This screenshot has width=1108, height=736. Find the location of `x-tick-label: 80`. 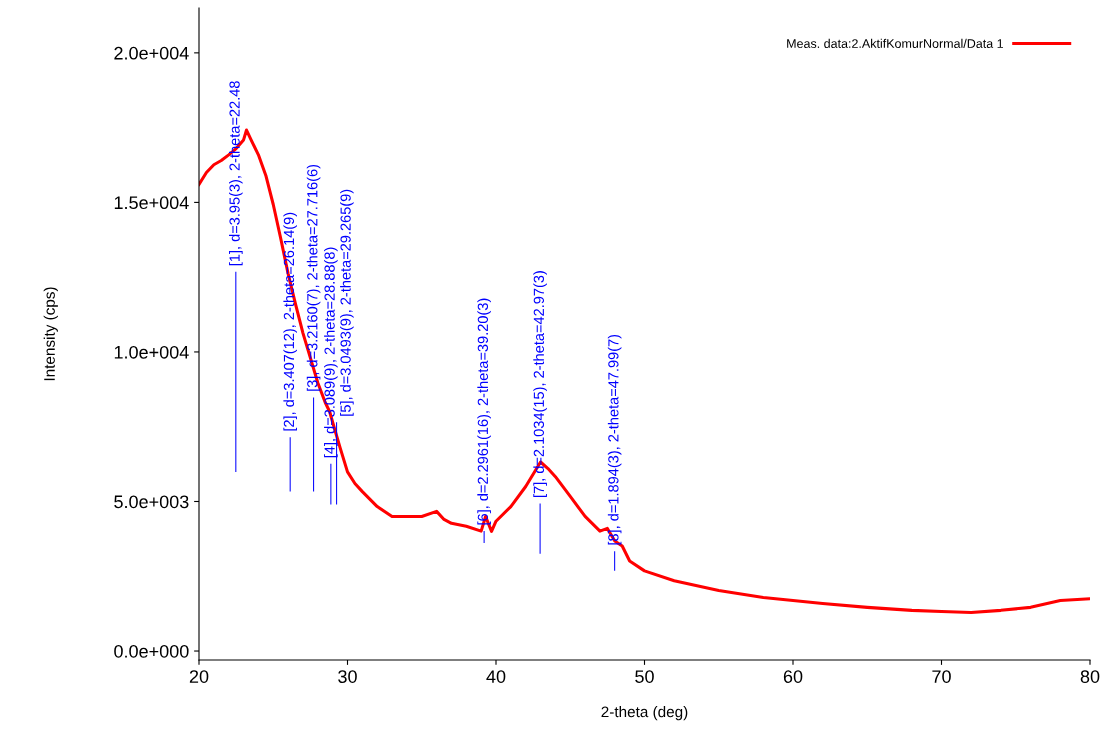

x-tick-label: 80 is located at coordinates (1090, 676).